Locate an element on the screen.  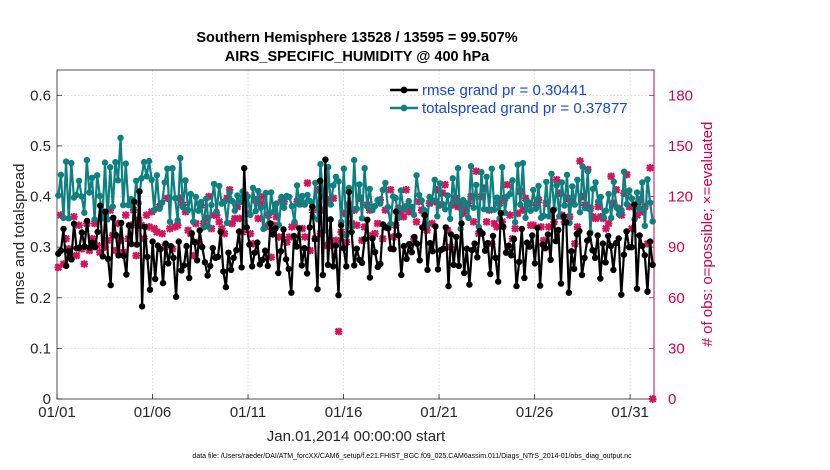
y-tick-label-right: 150 is located at coordinates (680, 146).